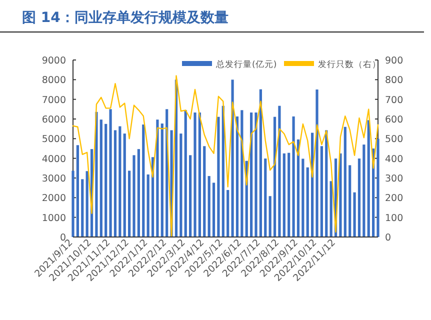  I want to click on y2-tick-label: 0, so click(388, 238).